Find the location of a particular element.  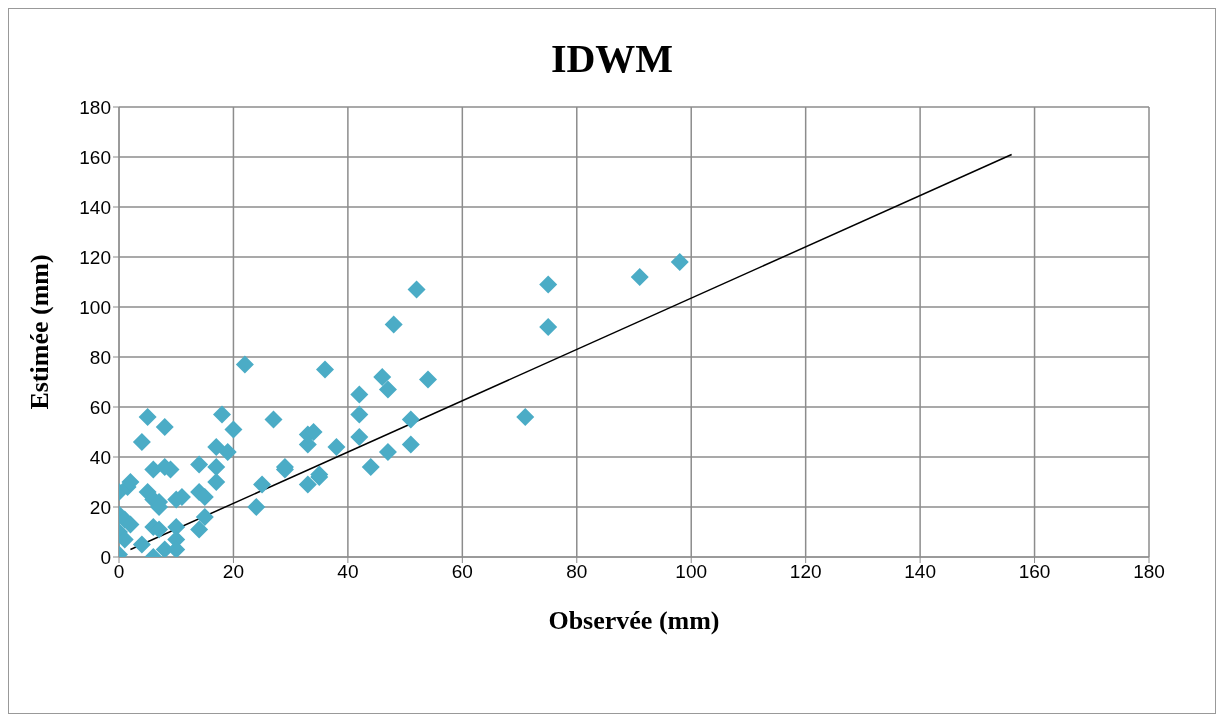

x-tick-label: 0 is located at coordinates (119, 572).